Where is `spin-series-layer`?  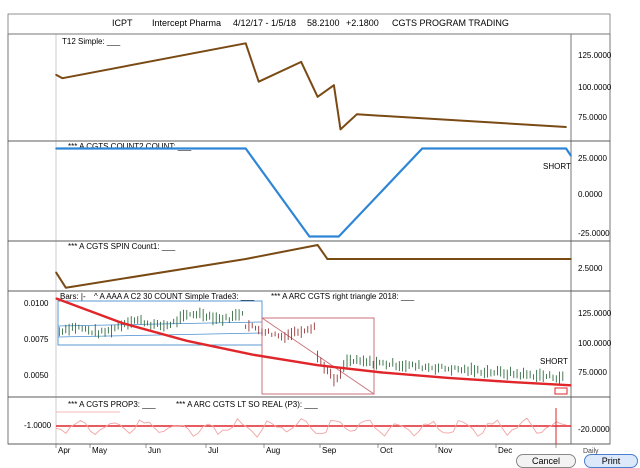 spin-series-layer is located at coordinates (313, 266).